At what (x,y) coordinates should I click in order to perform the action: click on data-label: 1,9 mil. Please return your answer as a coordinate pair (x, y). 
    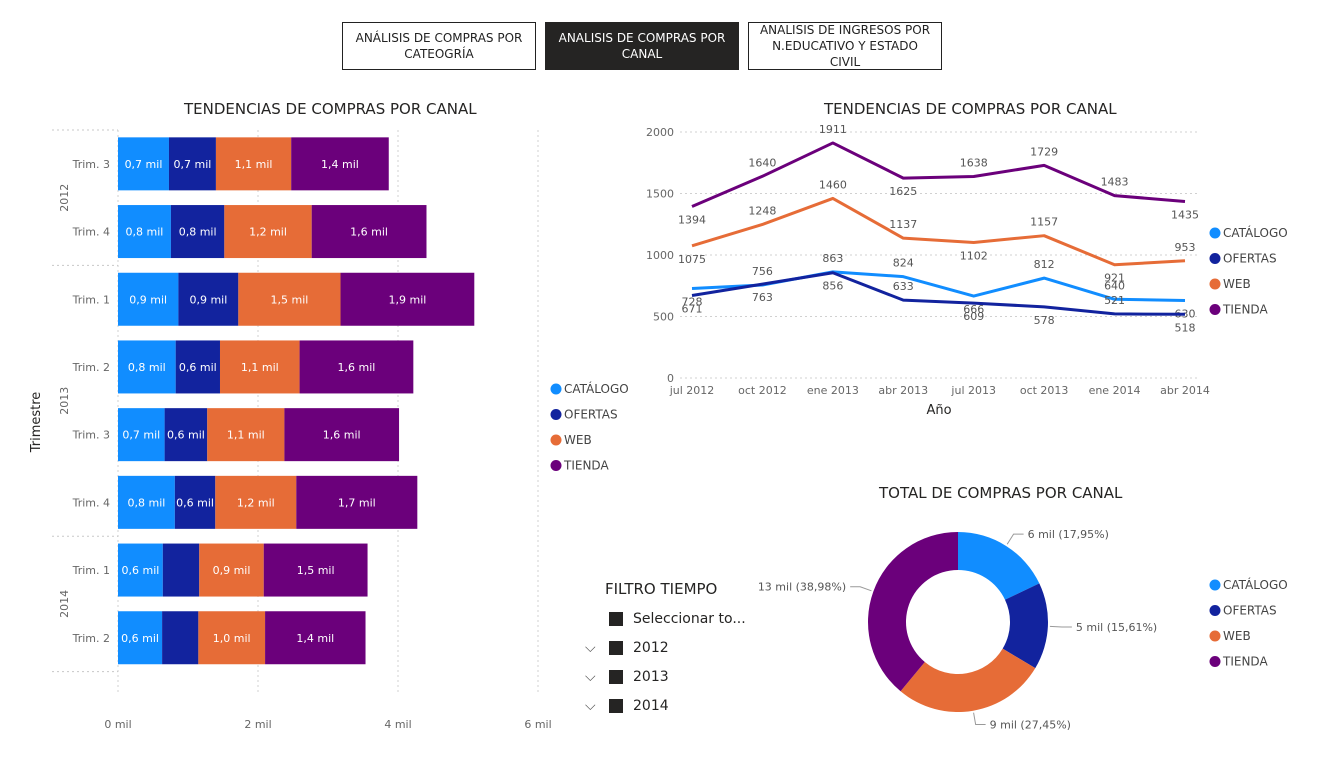
    Looking at the image, I should click on (408, 299).